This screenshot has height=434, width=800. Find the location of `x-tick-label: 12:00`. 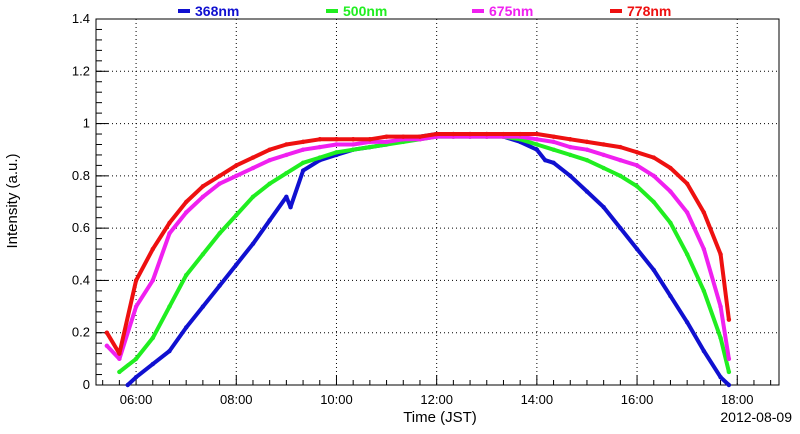

x-tick-label: 12:00 is located at coordinates (436, 399).